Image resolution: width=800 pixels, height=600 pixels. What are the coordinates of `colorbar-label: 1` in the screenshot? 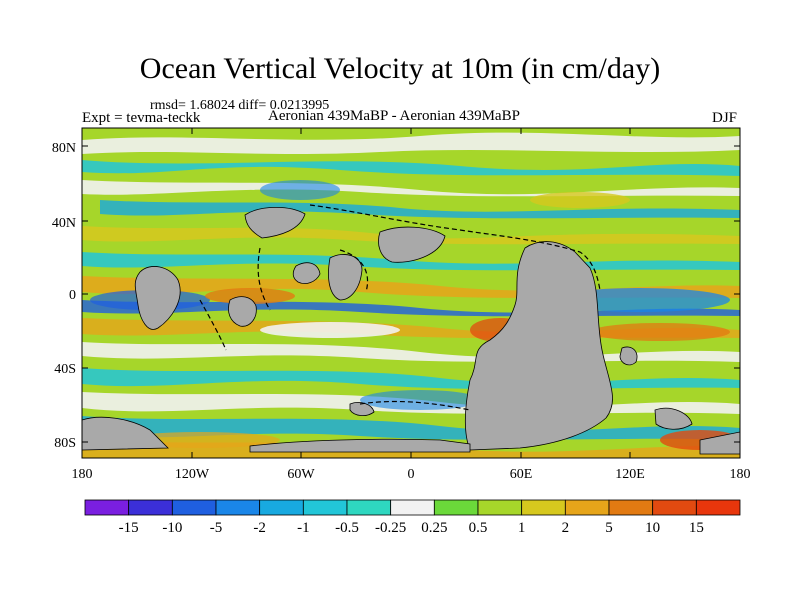 It's located at (522, 528).